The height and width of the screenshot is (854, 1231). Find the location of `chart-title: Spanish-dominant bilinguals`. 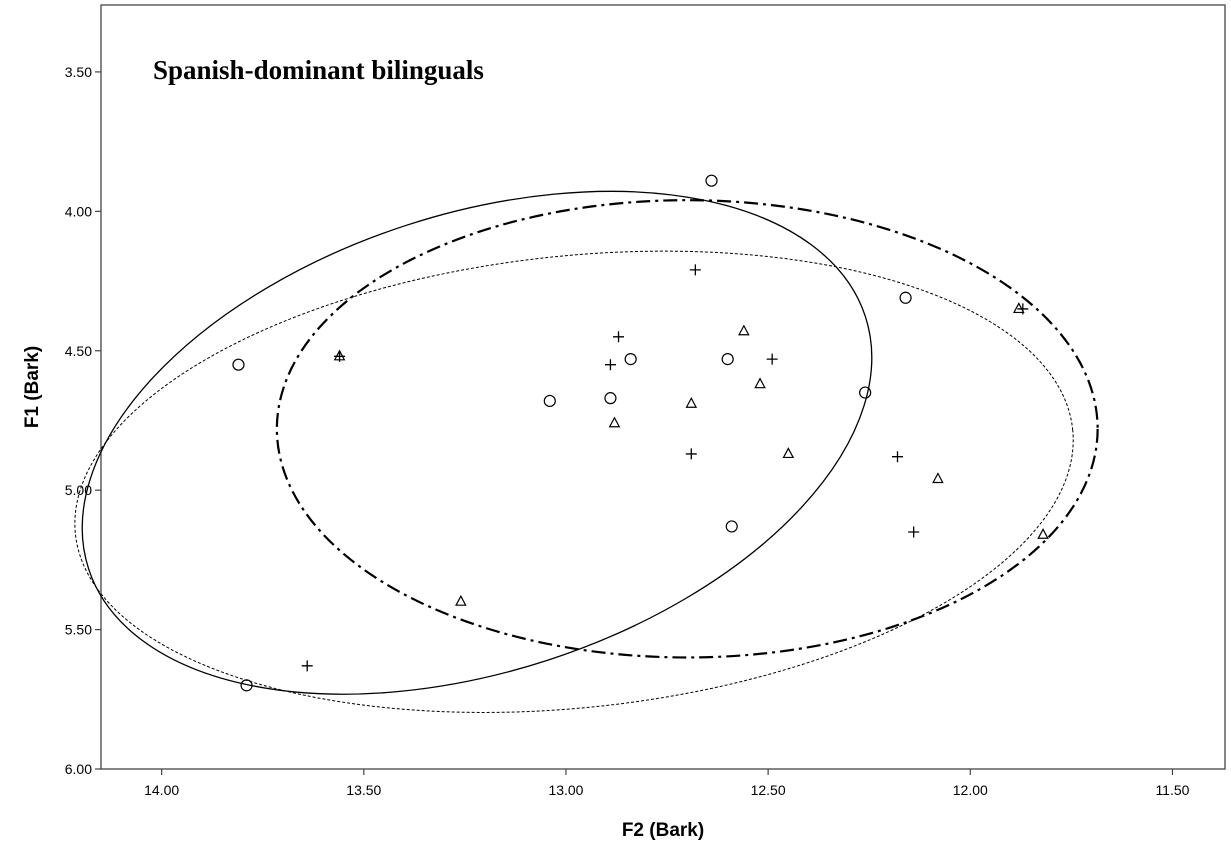

chart-title: Spanish-dominant bilinguals is located at coordinates (318, 70).